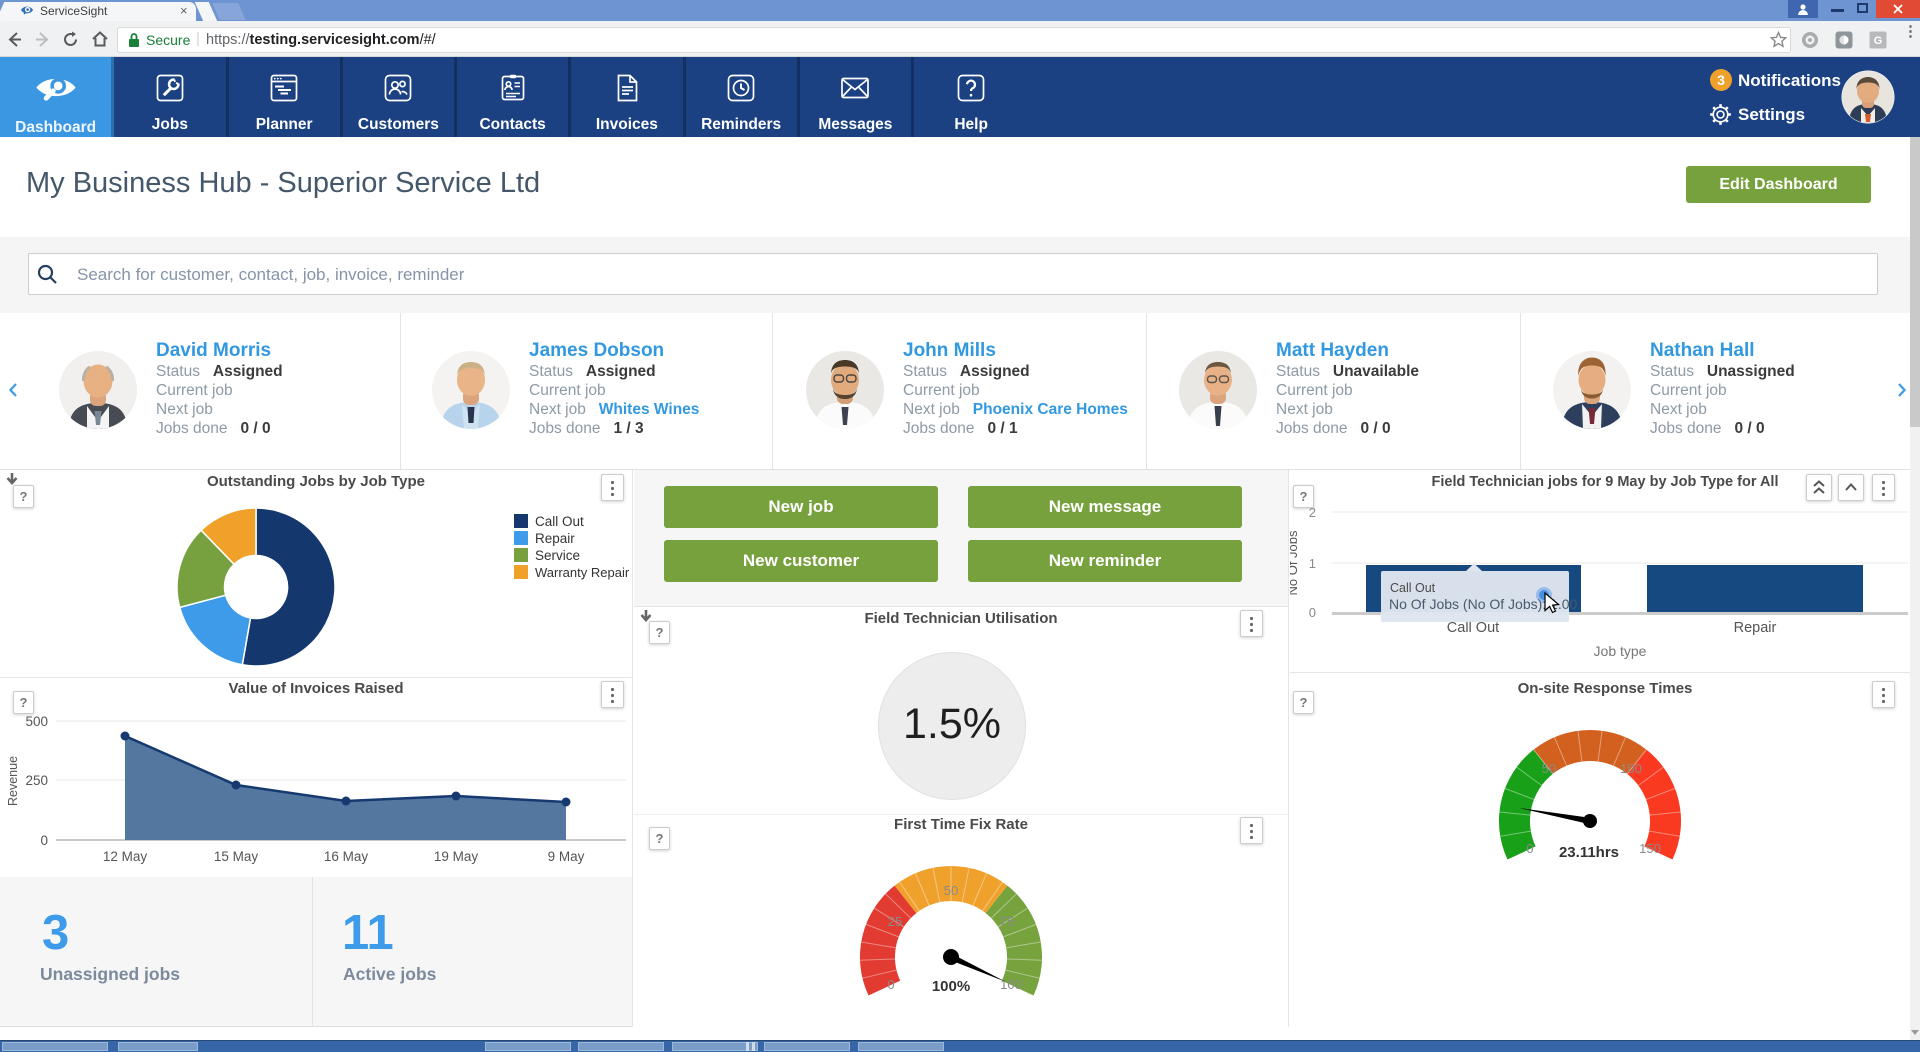  What do you see at coordinates (1295, 563) in the screenshot?
I see `svg-text: No Of Jobs` at bounding box center [1295, 563].